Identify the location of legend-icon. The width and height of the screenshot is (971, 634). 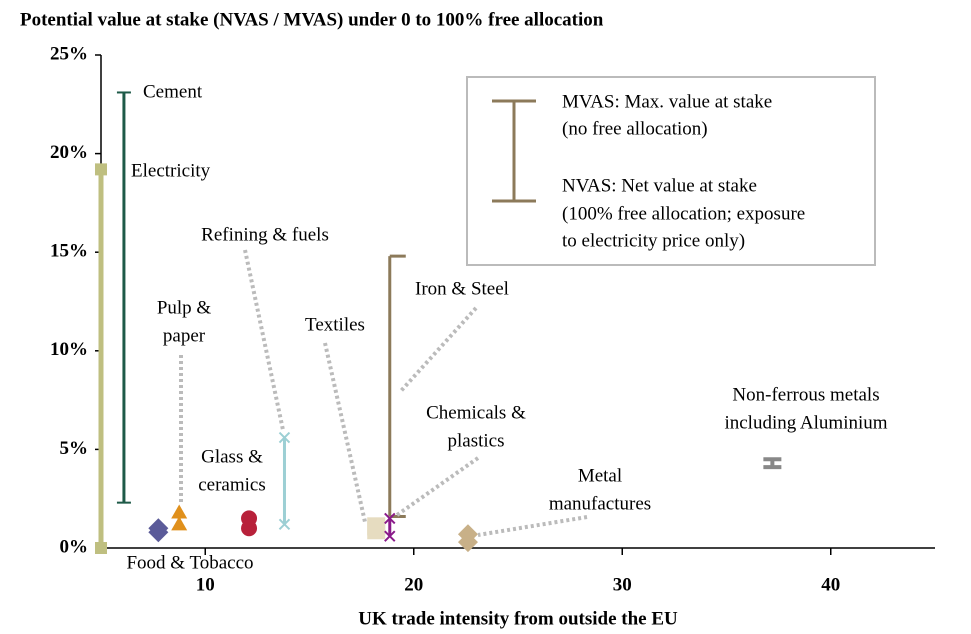
(514, 151).